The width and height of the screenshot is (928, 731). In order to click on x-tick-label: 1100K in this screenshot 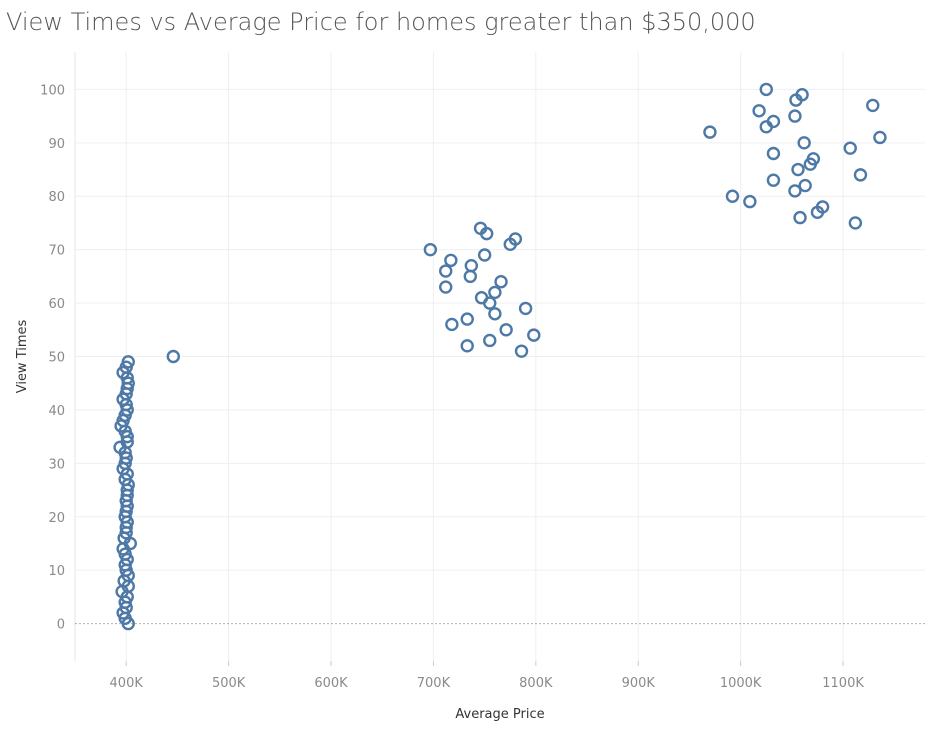, I will do `click(843, 683)`.